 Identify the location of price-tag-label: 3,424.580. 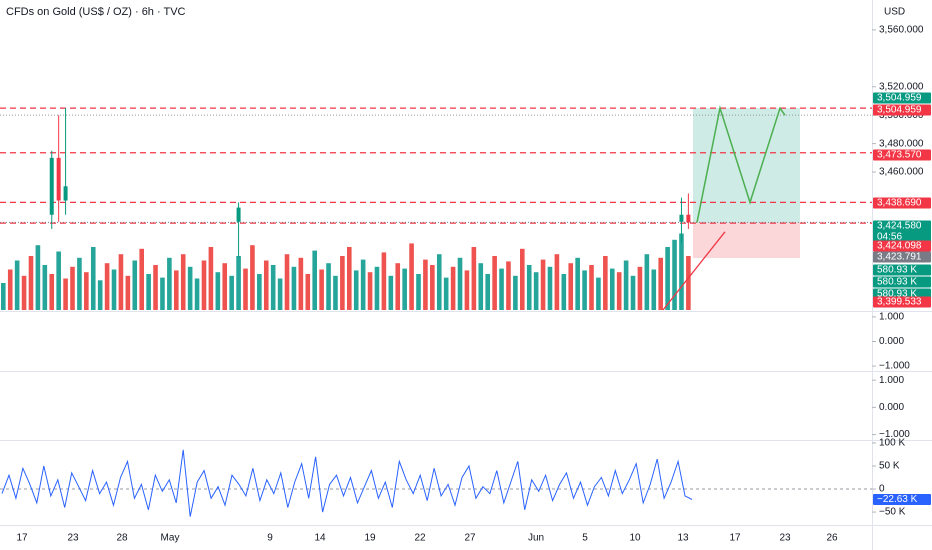
(899, 226).